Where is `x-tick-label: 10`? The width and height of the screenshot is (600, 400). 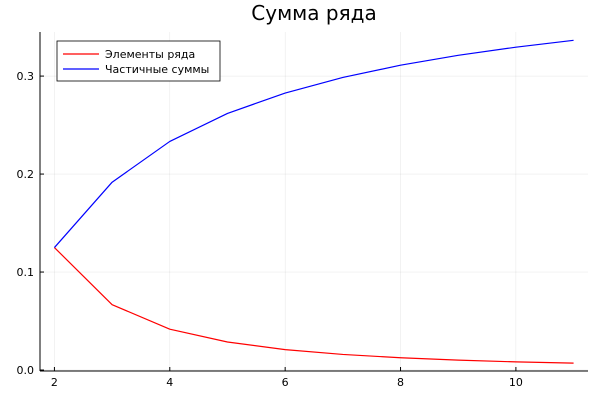
x-tick-label: 10 is located at coordinates (516, 382).